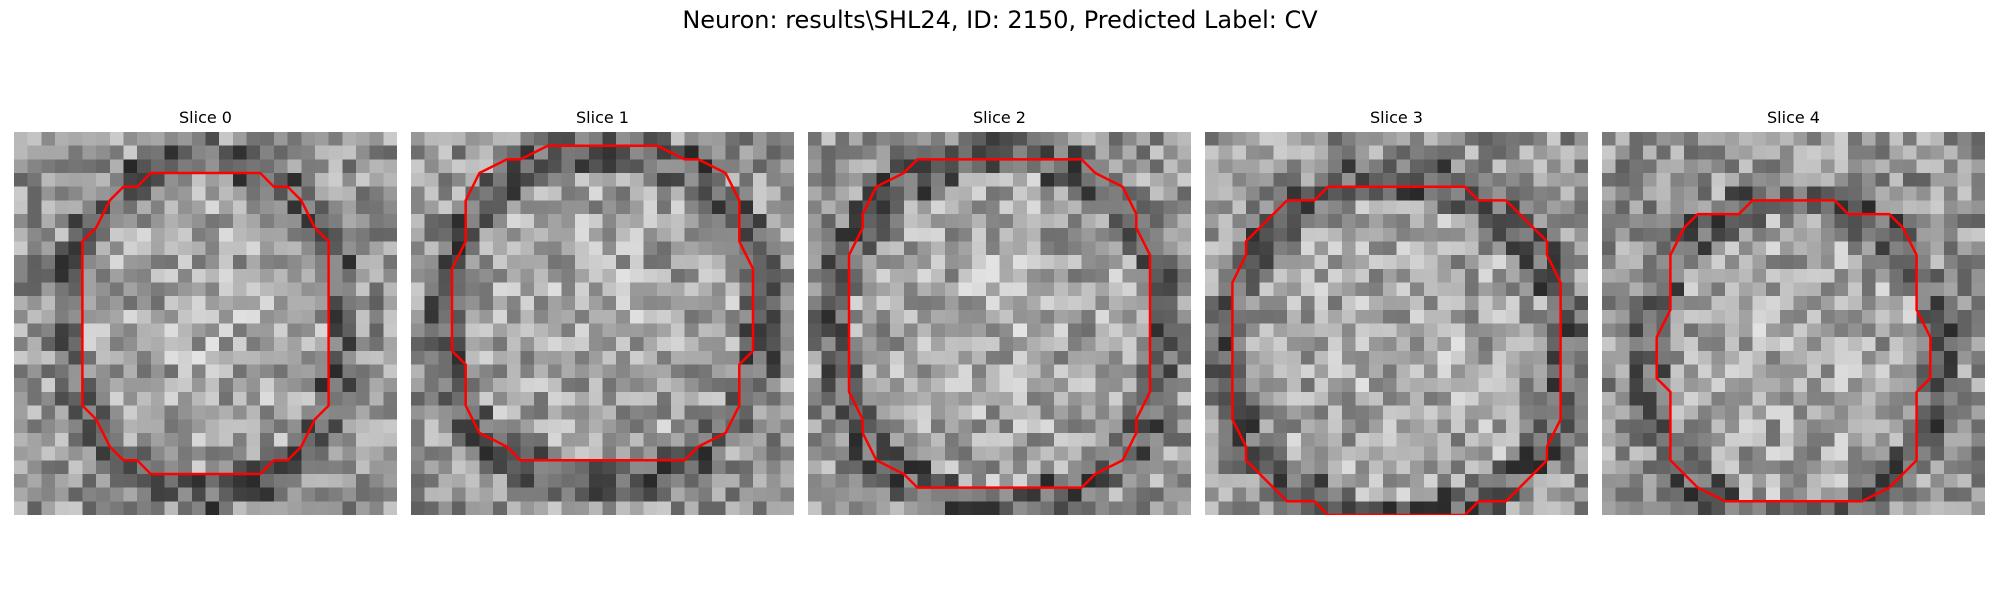 This screenshot has height=600, width=2000. What do you see at coordinates (205, 117) in the screenshot?
I see `slice-title: Slice 0` at bounding box center [205, 117].